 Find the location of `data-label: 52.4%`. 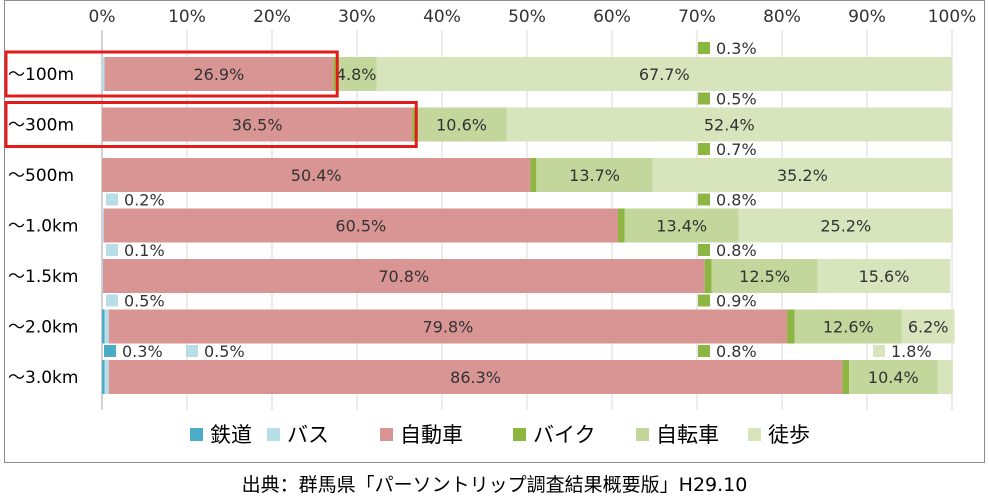

data-label: 52.4% is located at coordinates (729, 125).